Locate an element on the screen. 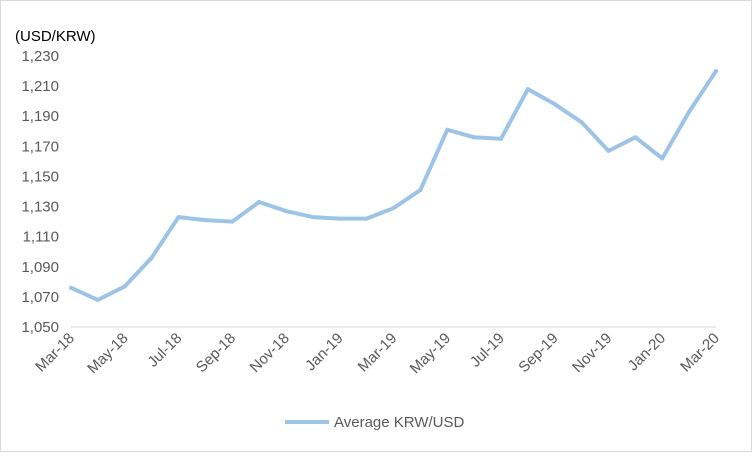 The image size is (752, 456). x-tick-label: Jul-18 is located at coordinates (164, 350).